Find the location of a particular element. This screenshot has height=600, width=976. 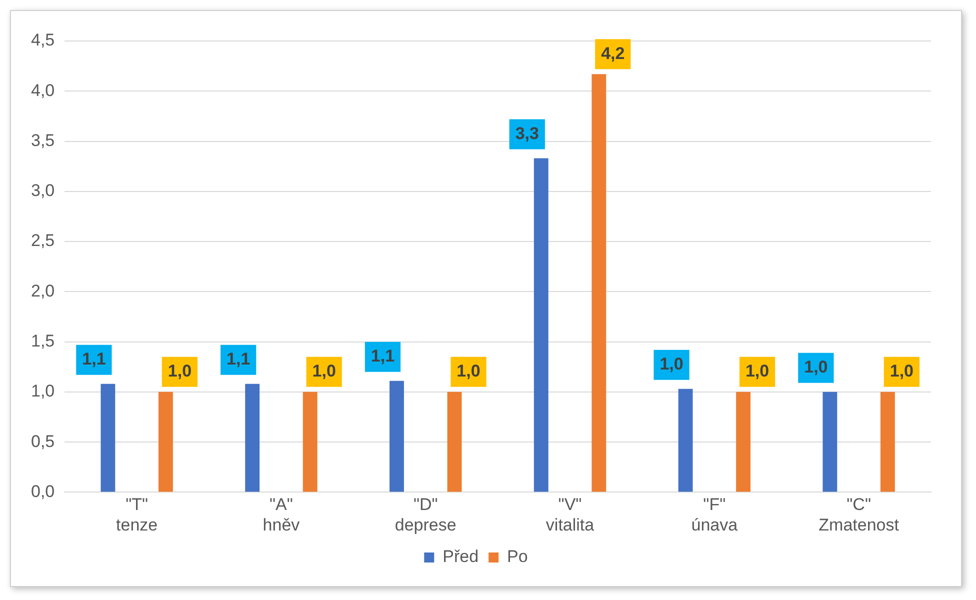

x-tick-label: "F" únava is located at coordinates (714, 514).